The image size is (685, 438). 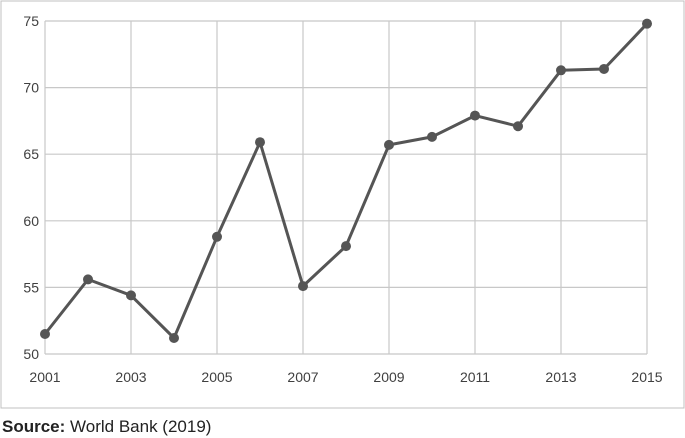 I want to click on x-tick-label: 2007, so click(x=302, y=377).